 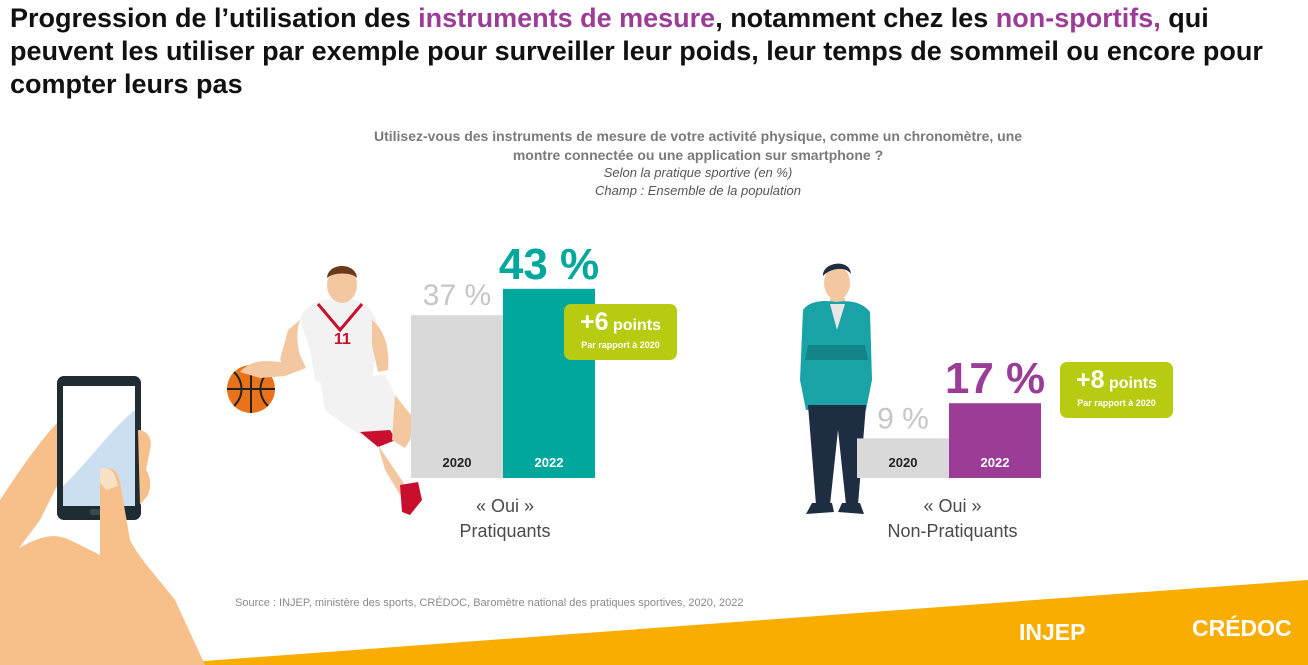 I want to click on svg-text: 11, so click(x=342, y=339).